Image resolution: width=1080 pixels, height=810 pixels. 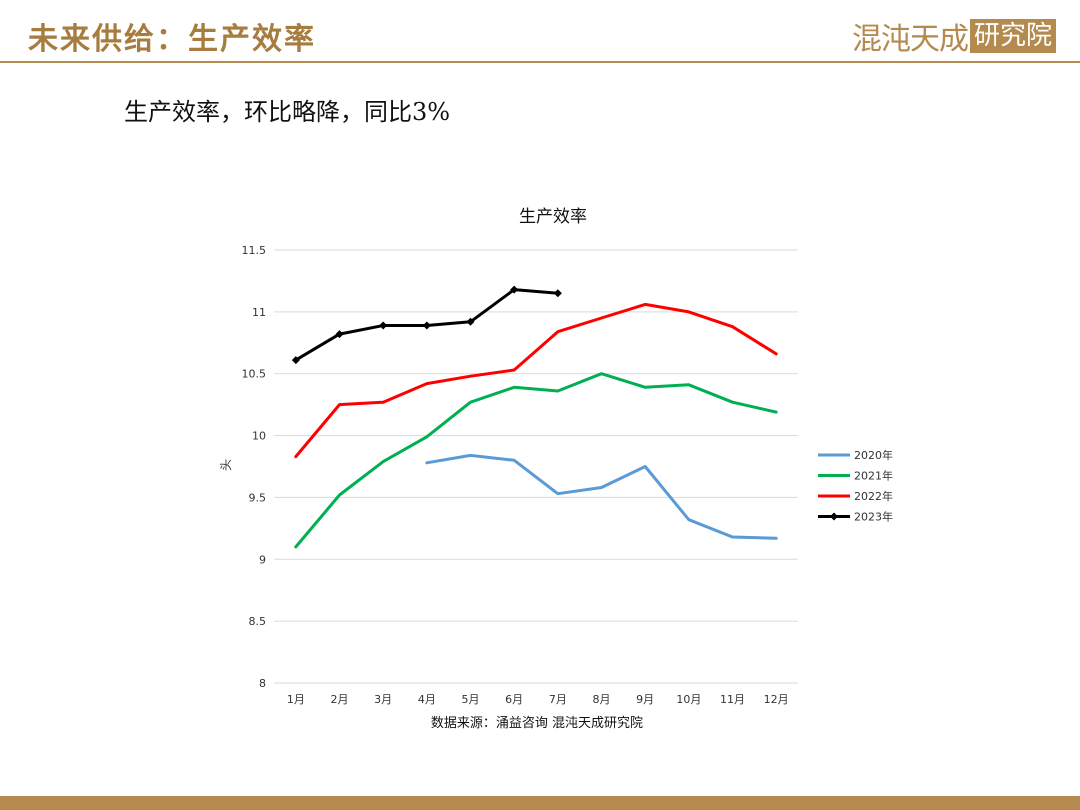 What do you see at coordinates (262, 683) in the screenshot?
I see `y-tick-label: 8` at bounding box center [262, 683].